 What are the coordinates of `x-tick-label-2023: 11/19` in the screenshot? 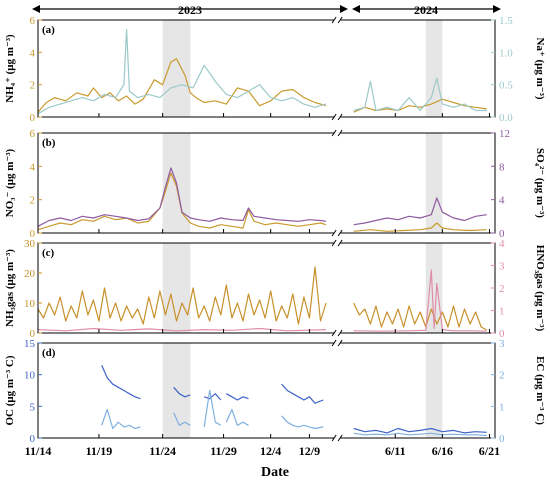 It's located at (99, 451).